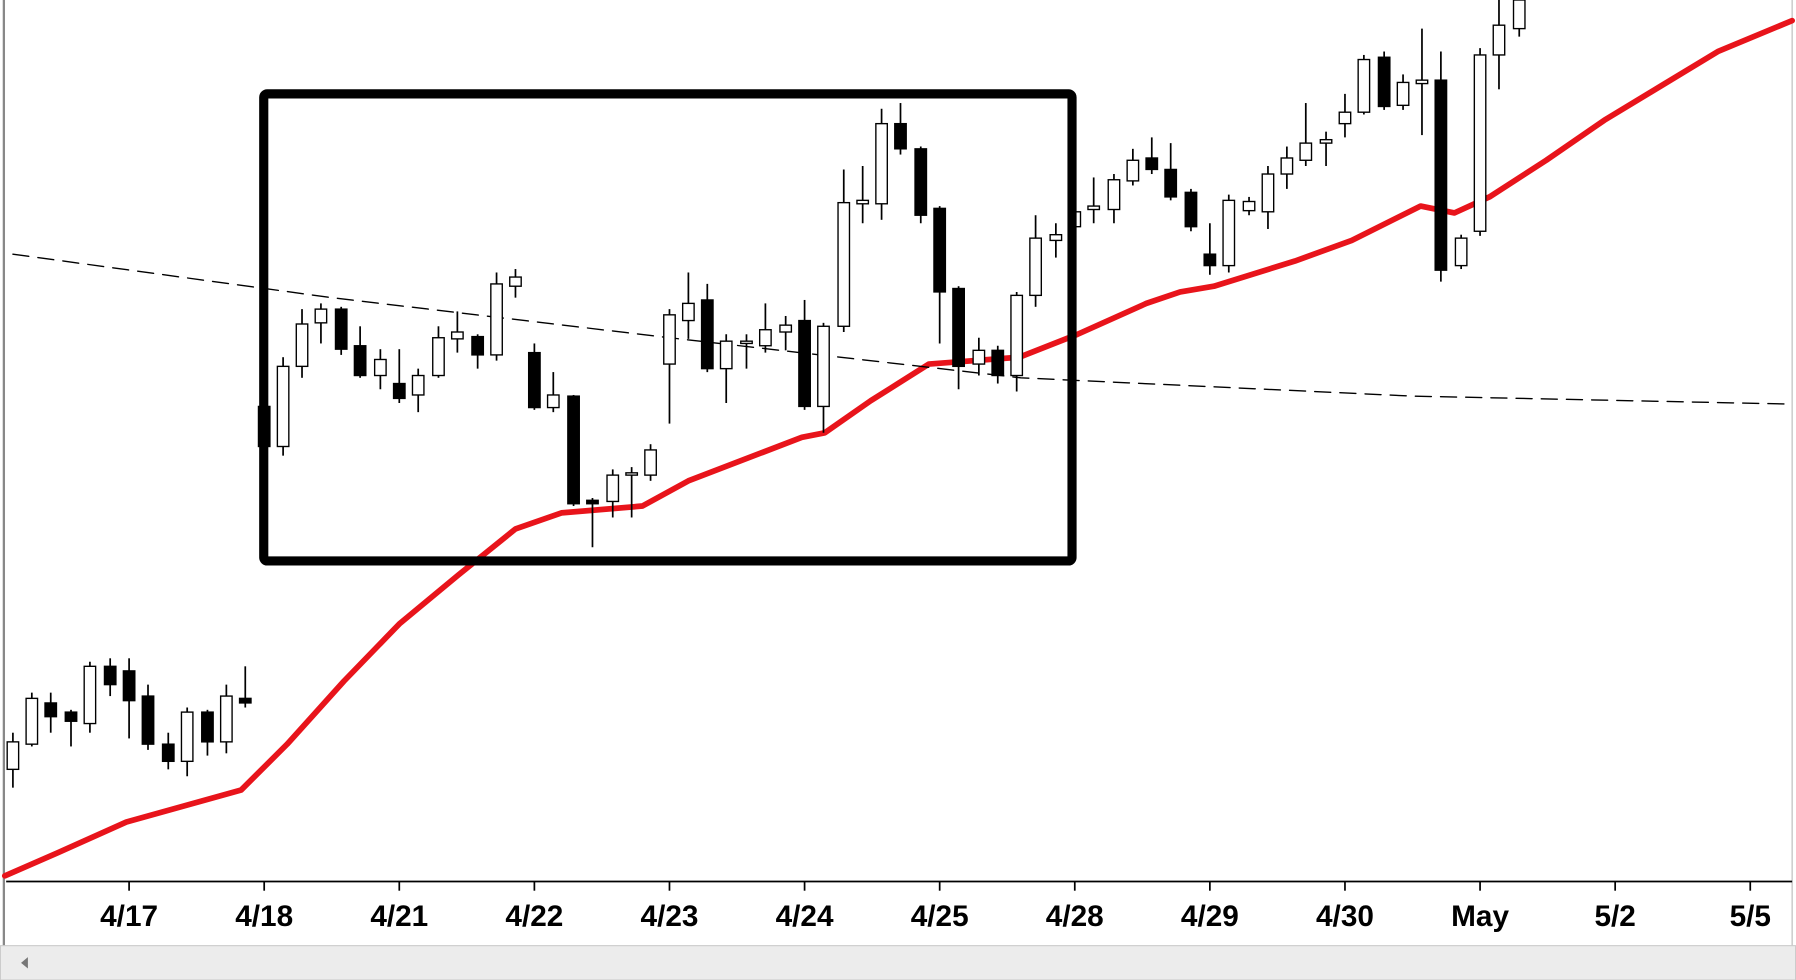 This screenshot has height=980, width=1796. Describe the element at coordinates (24, 963) in the screenshot. I see `scroll-left-arrow` at that location.